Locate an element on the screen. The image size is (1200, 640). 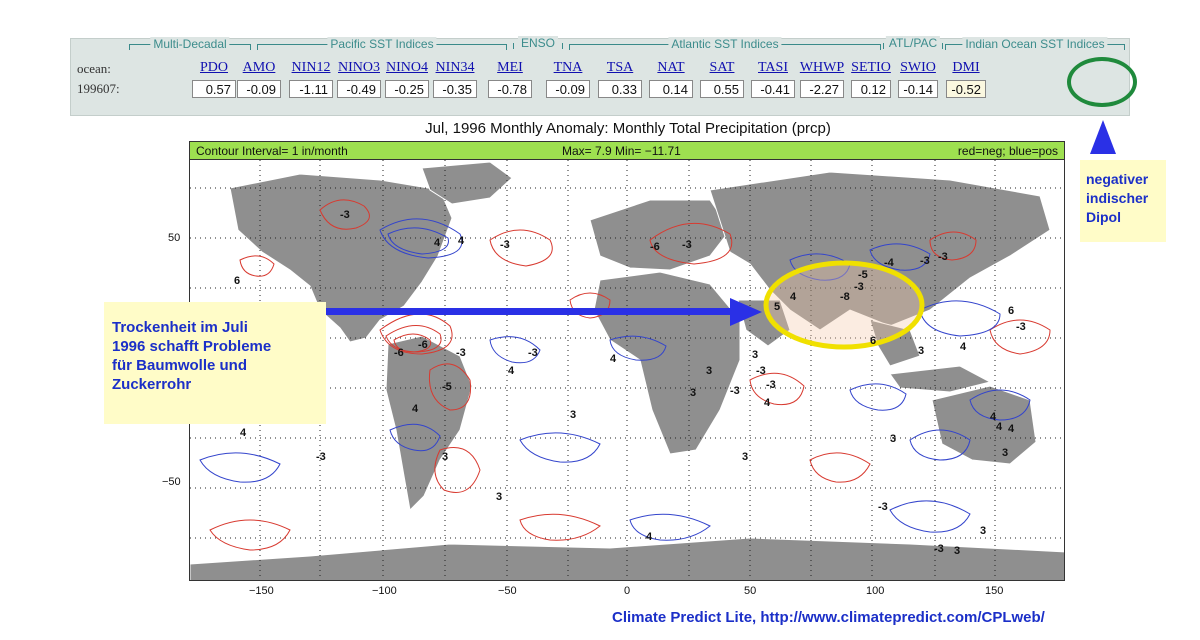
index-value-nin12: -1.11 is located at coordinates (311, 89).